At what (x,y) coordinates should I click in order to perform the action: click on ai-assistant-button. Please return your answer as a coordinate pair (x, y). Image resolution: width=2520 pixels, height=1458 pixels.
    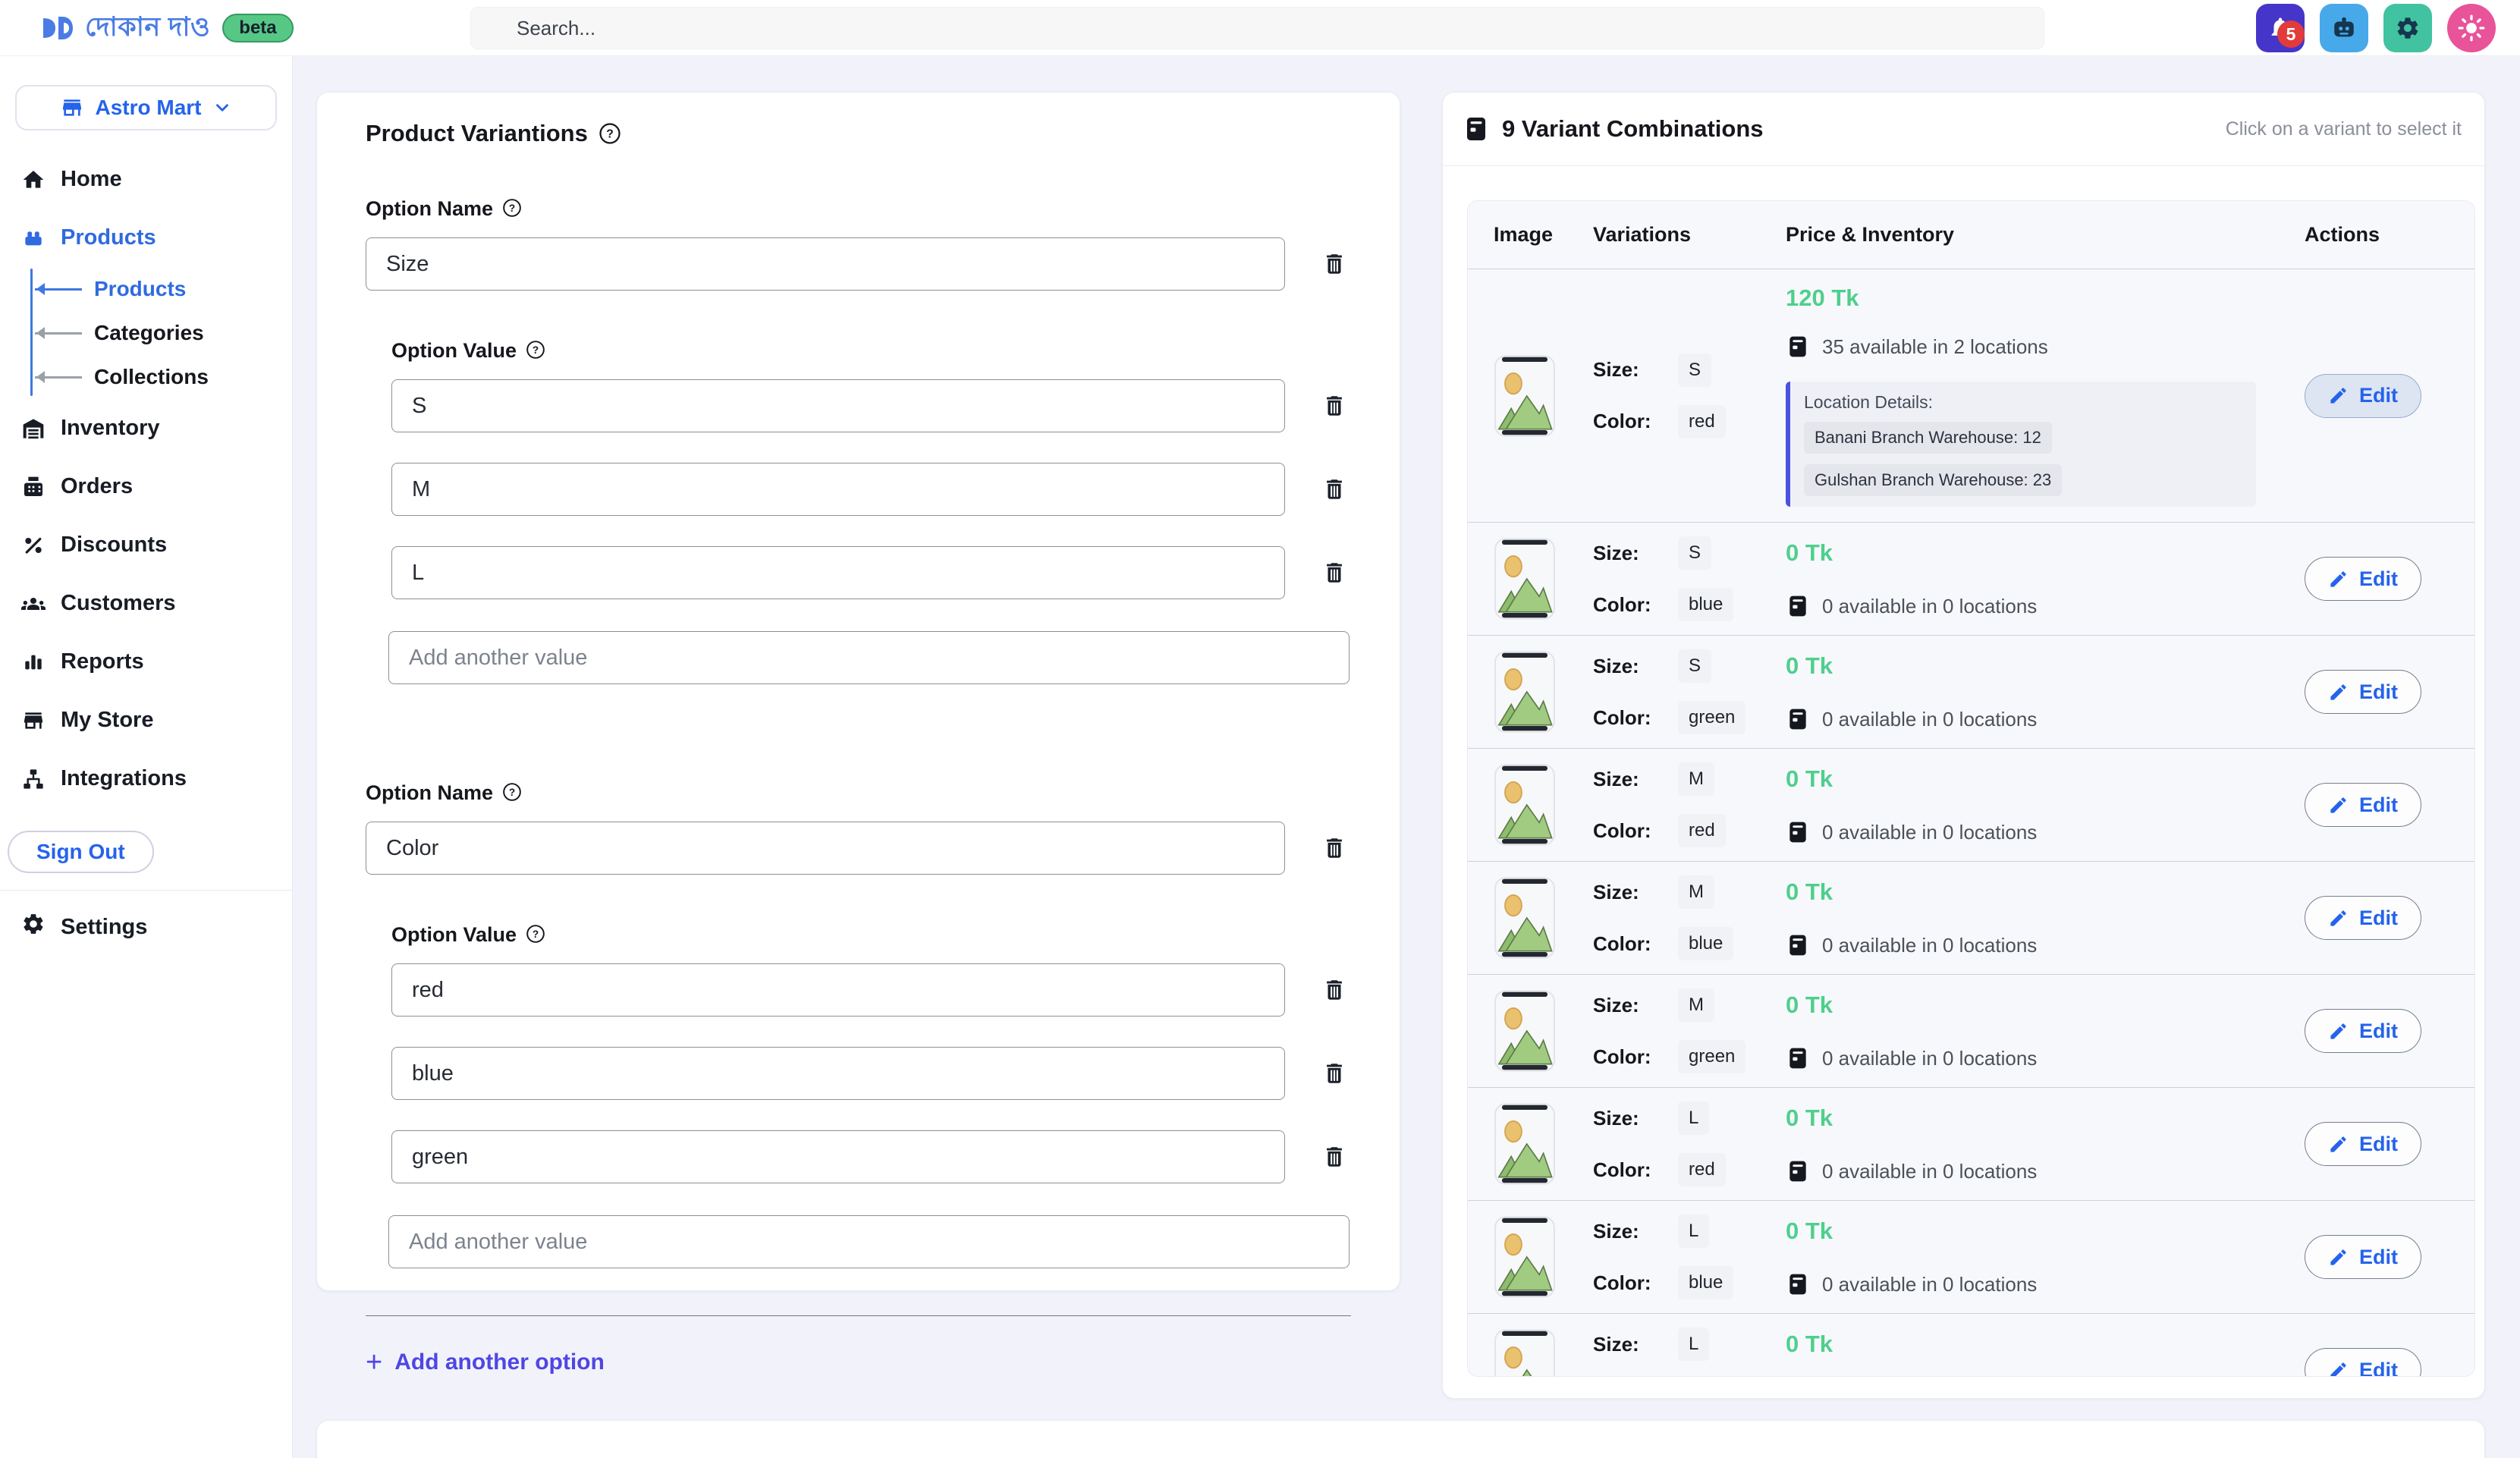
    Looking at the image, I should click on (2344, 28).